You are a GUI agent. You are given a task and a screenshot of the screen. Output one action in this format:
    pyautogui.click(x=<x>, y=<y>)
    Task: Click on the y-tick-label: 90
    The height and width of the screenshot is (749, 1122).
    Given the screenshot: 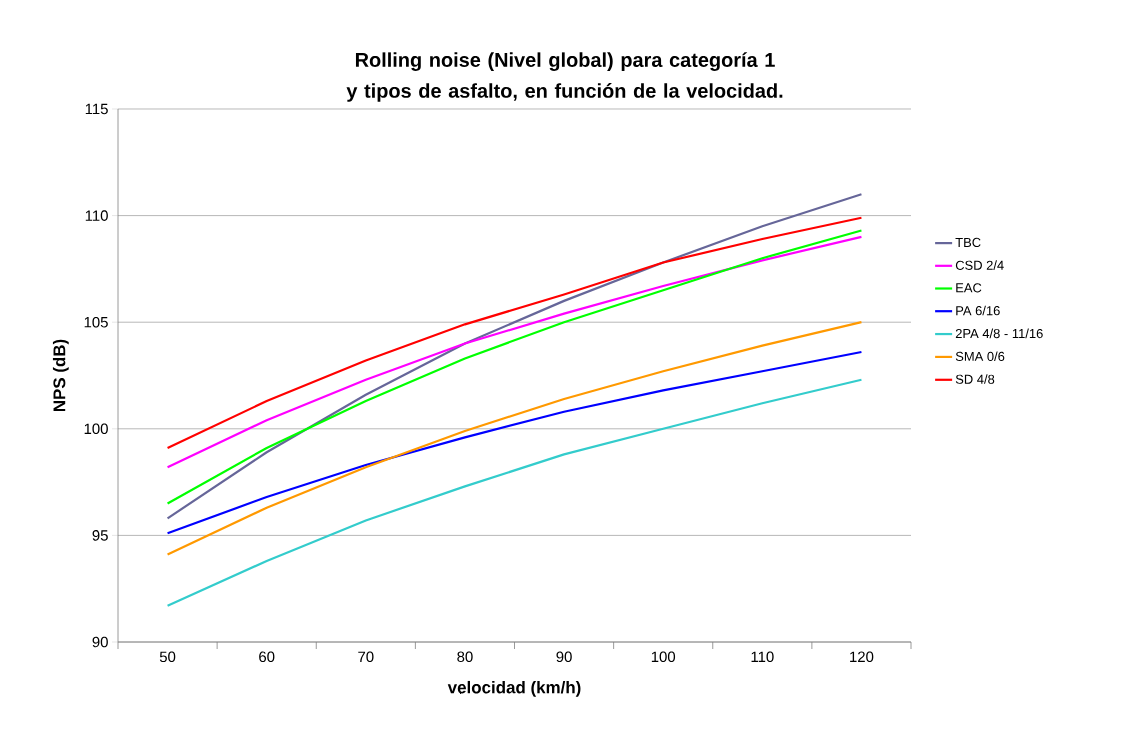 What is the action you would take?
    pyautogui.click(x=100, y=642)
    